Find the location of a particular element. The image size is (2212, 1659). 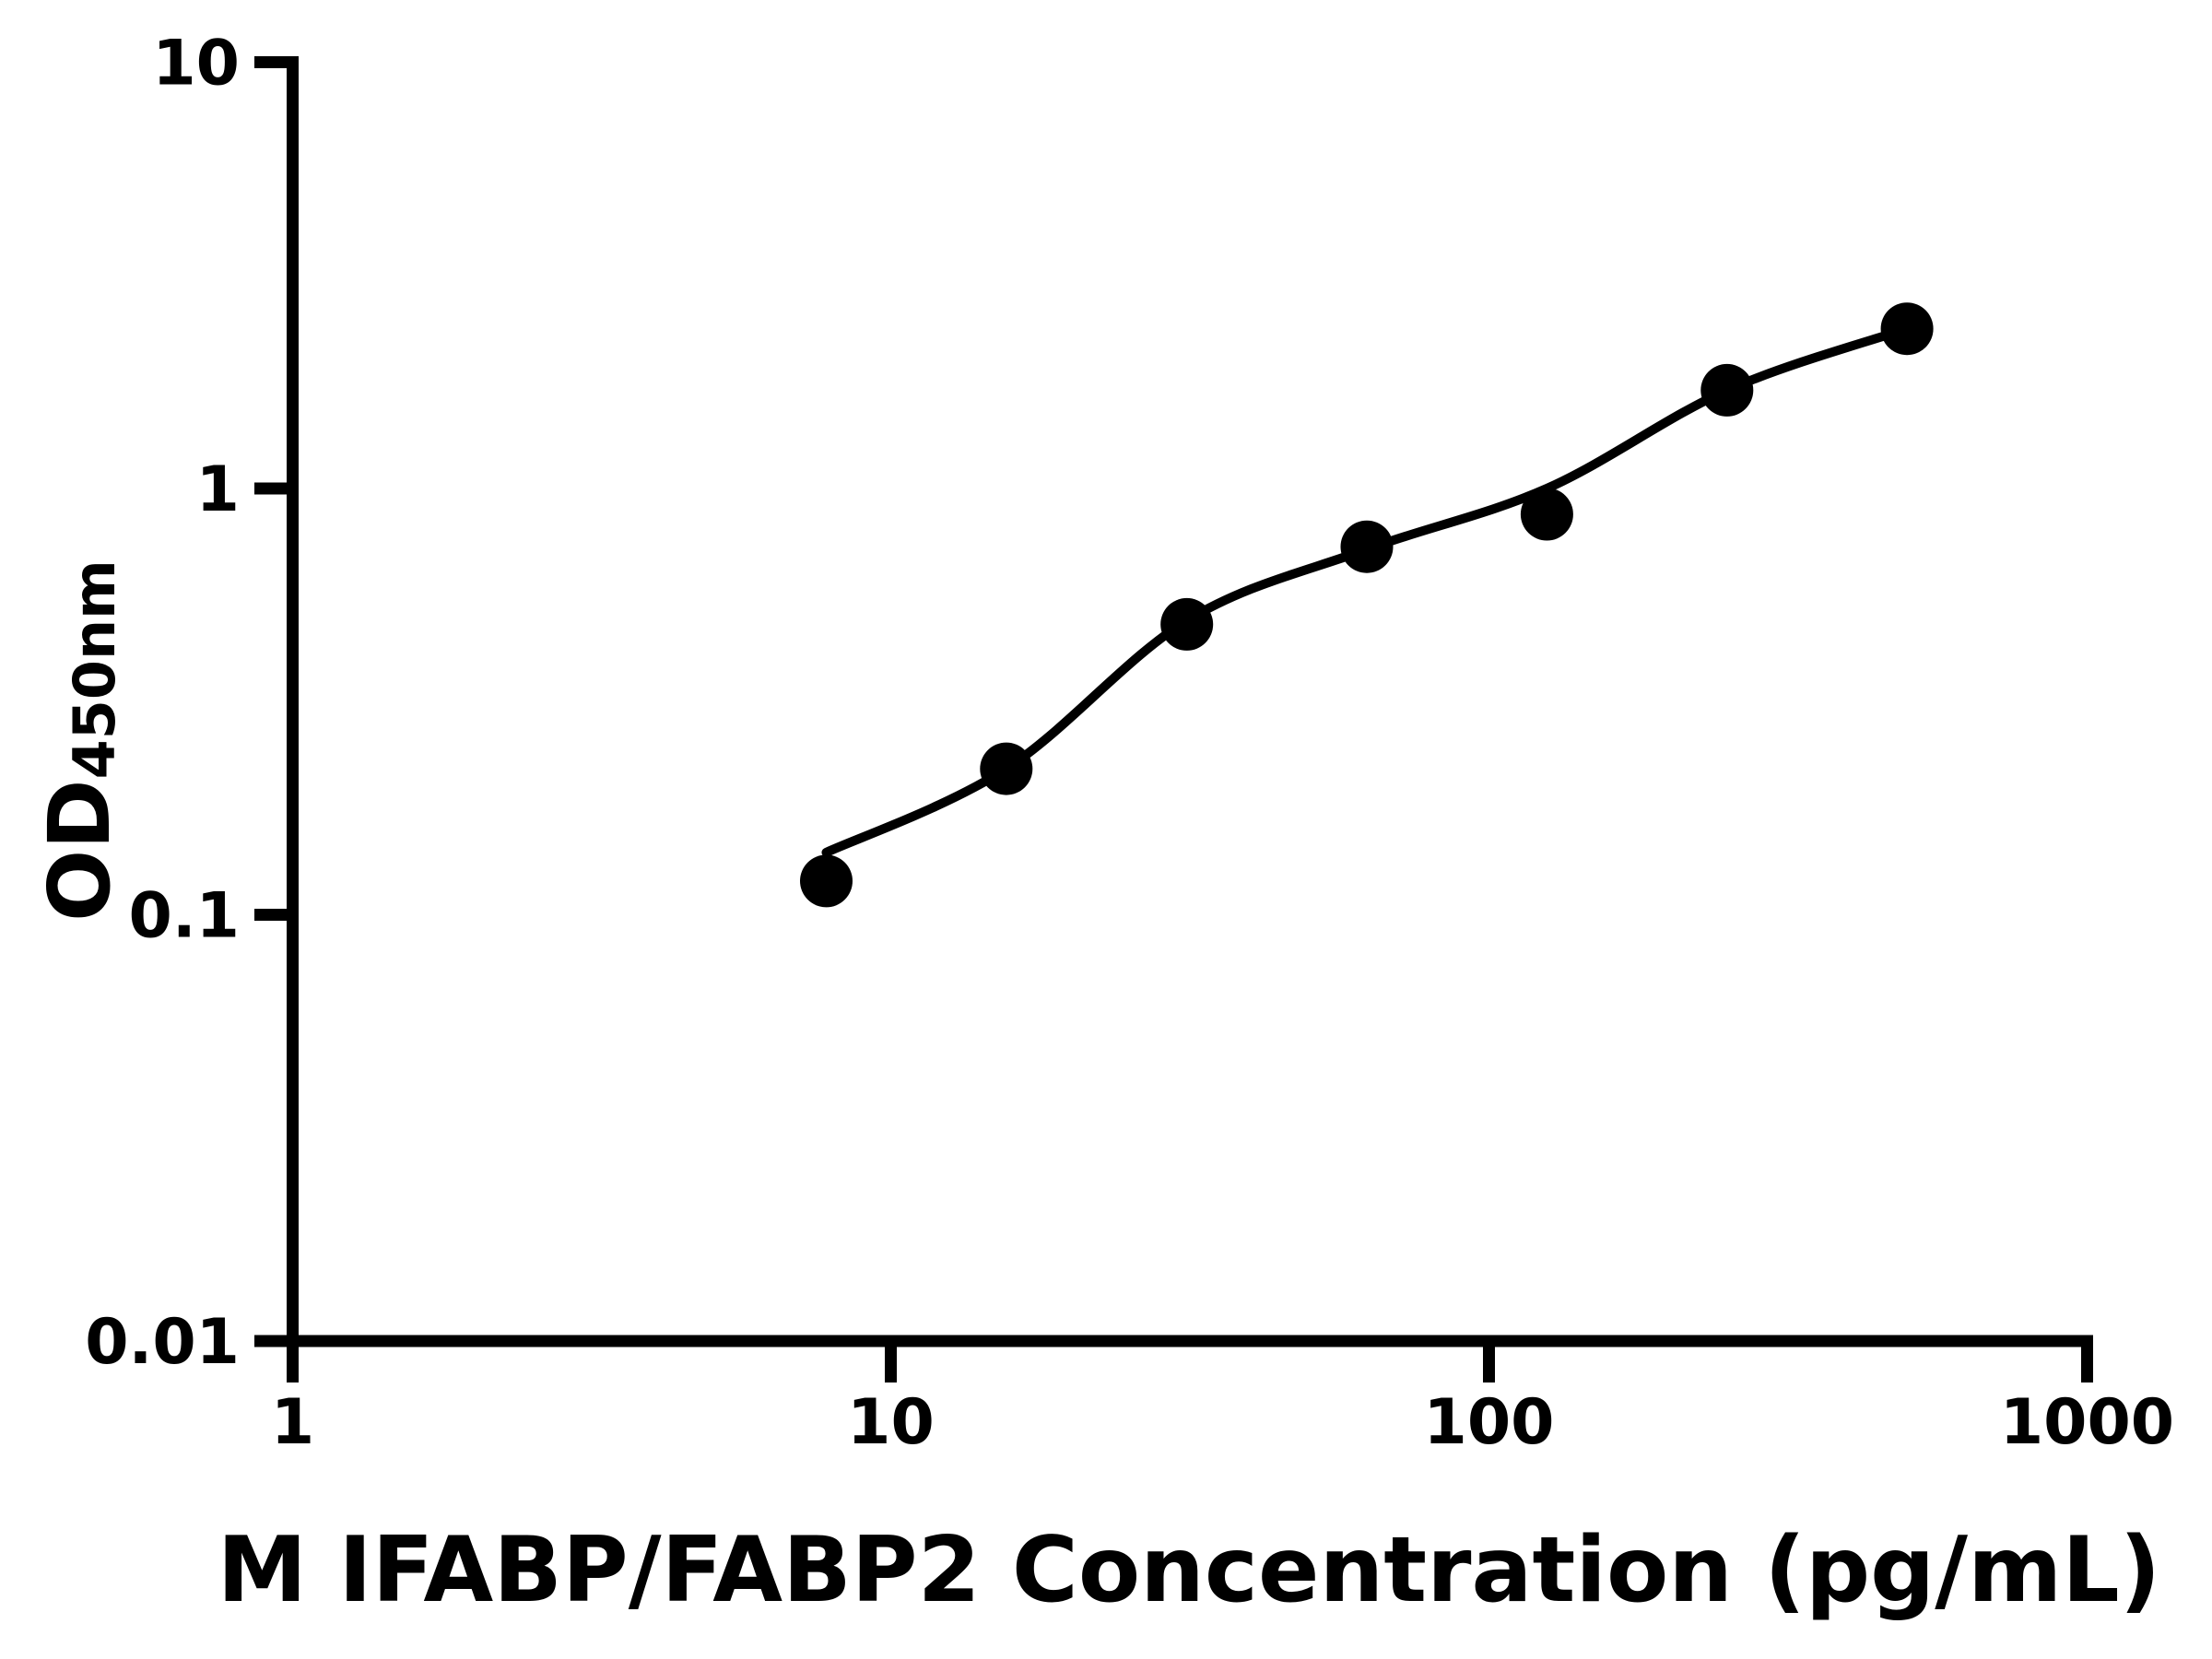

x-tick-label: 1000 is located at coordinates (2087, 1422).